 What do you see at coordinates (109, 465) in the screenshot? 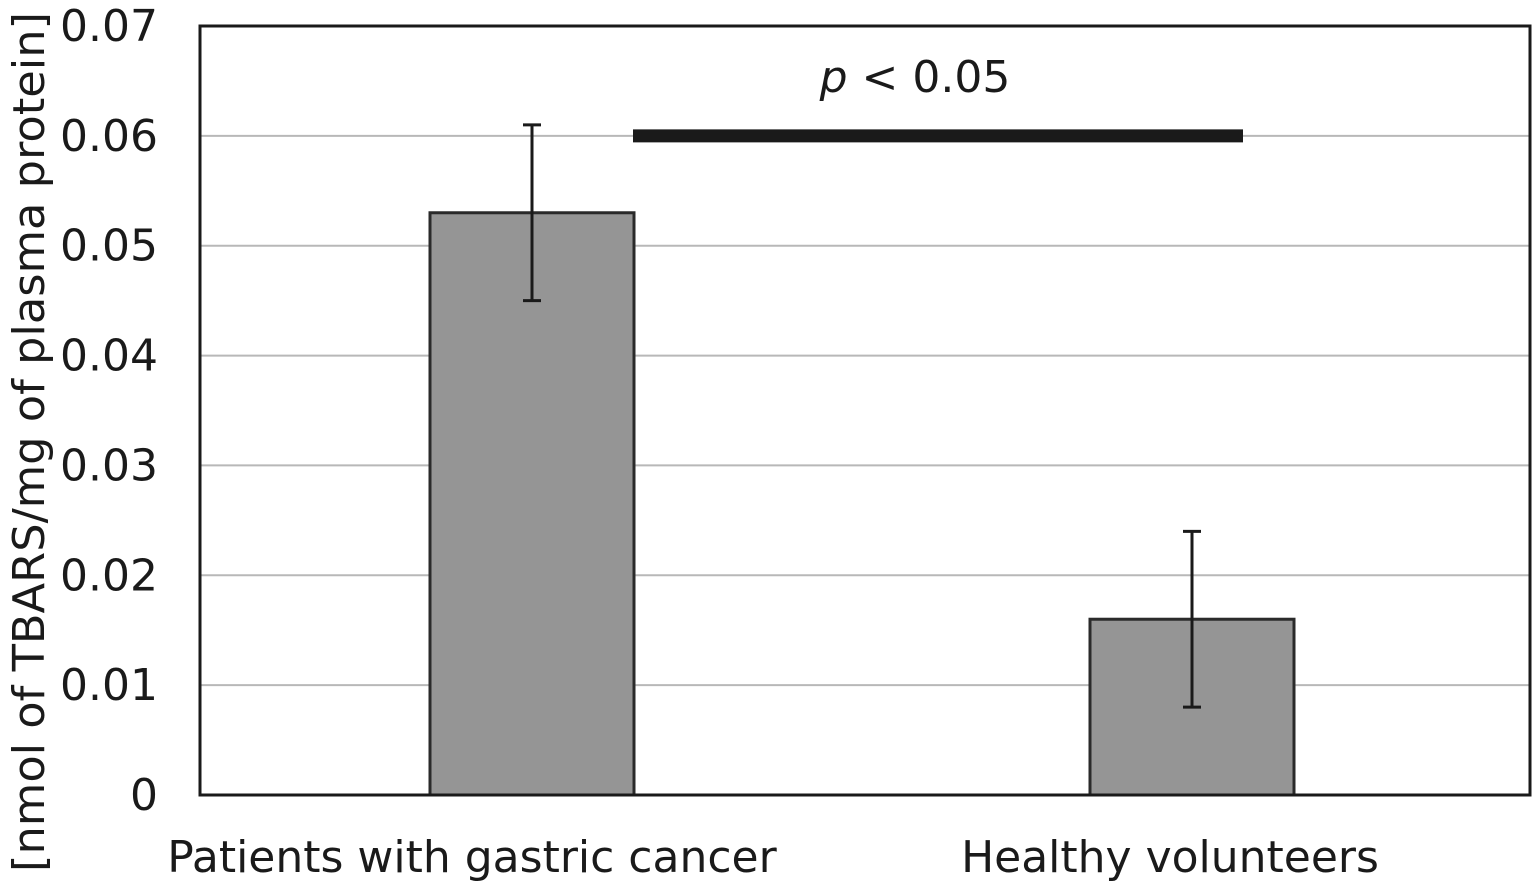
I see `y-tick-label: 0.03` at bounding box center [109, 465].